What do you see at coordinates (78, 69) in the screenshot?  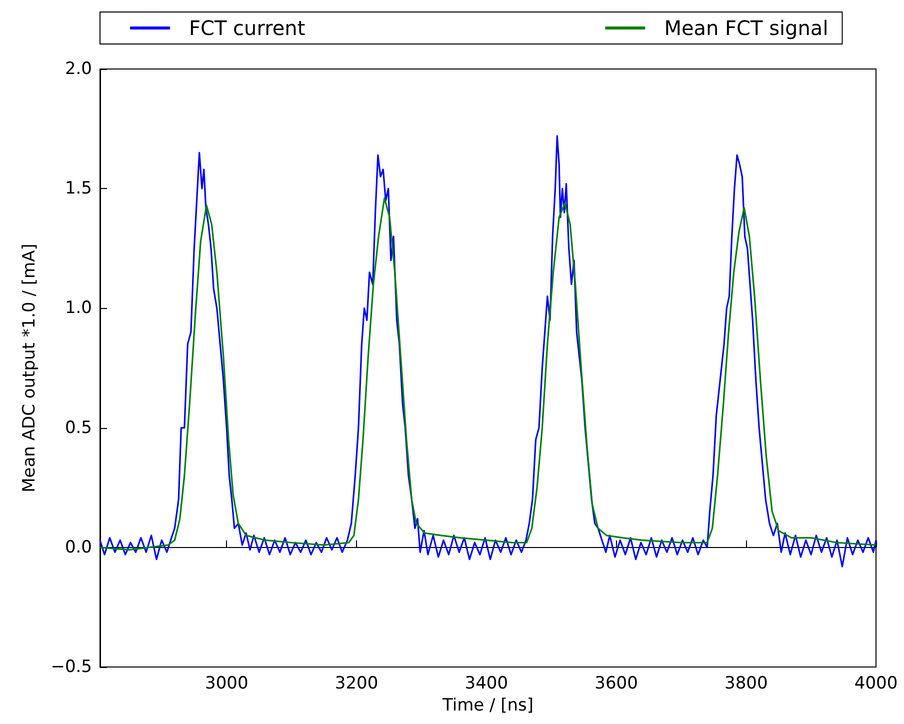 I see `y-tick-label: 2.0` at bounding box center [78, 69].